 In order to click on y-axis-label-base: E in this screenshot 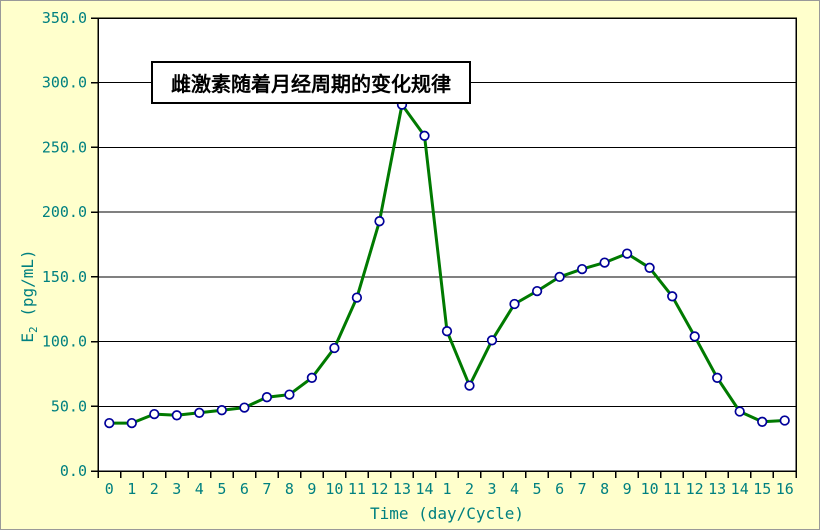, I will do `click(27, 338)`.